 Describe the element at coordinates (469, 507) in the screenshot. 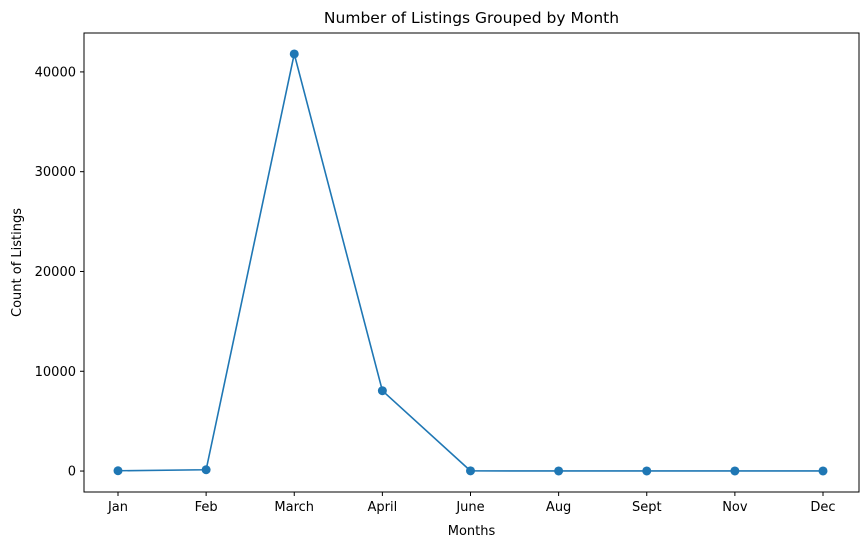

I see `x-tick-label: June` at that location.